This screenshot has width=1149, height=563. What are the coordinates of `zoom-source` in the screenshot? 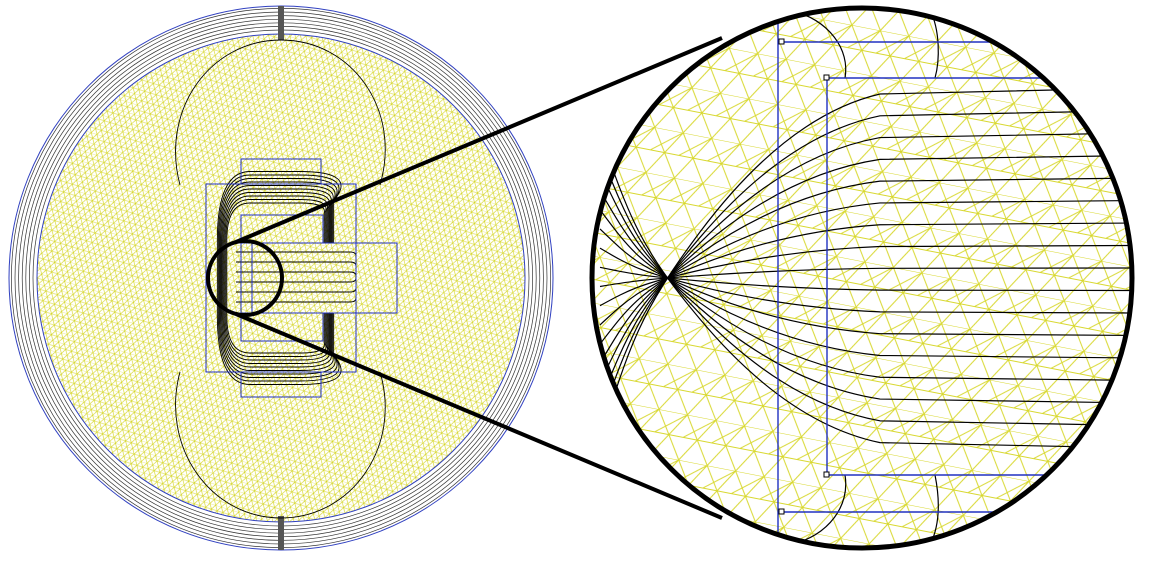 It's located at (245, 278).